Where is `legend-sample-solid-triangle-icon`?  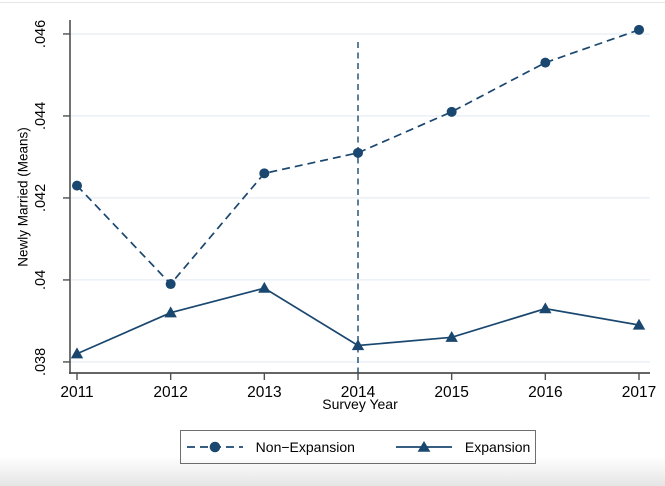
legend-sample-solid-triangle-icon is located at coordinates (423, 446).